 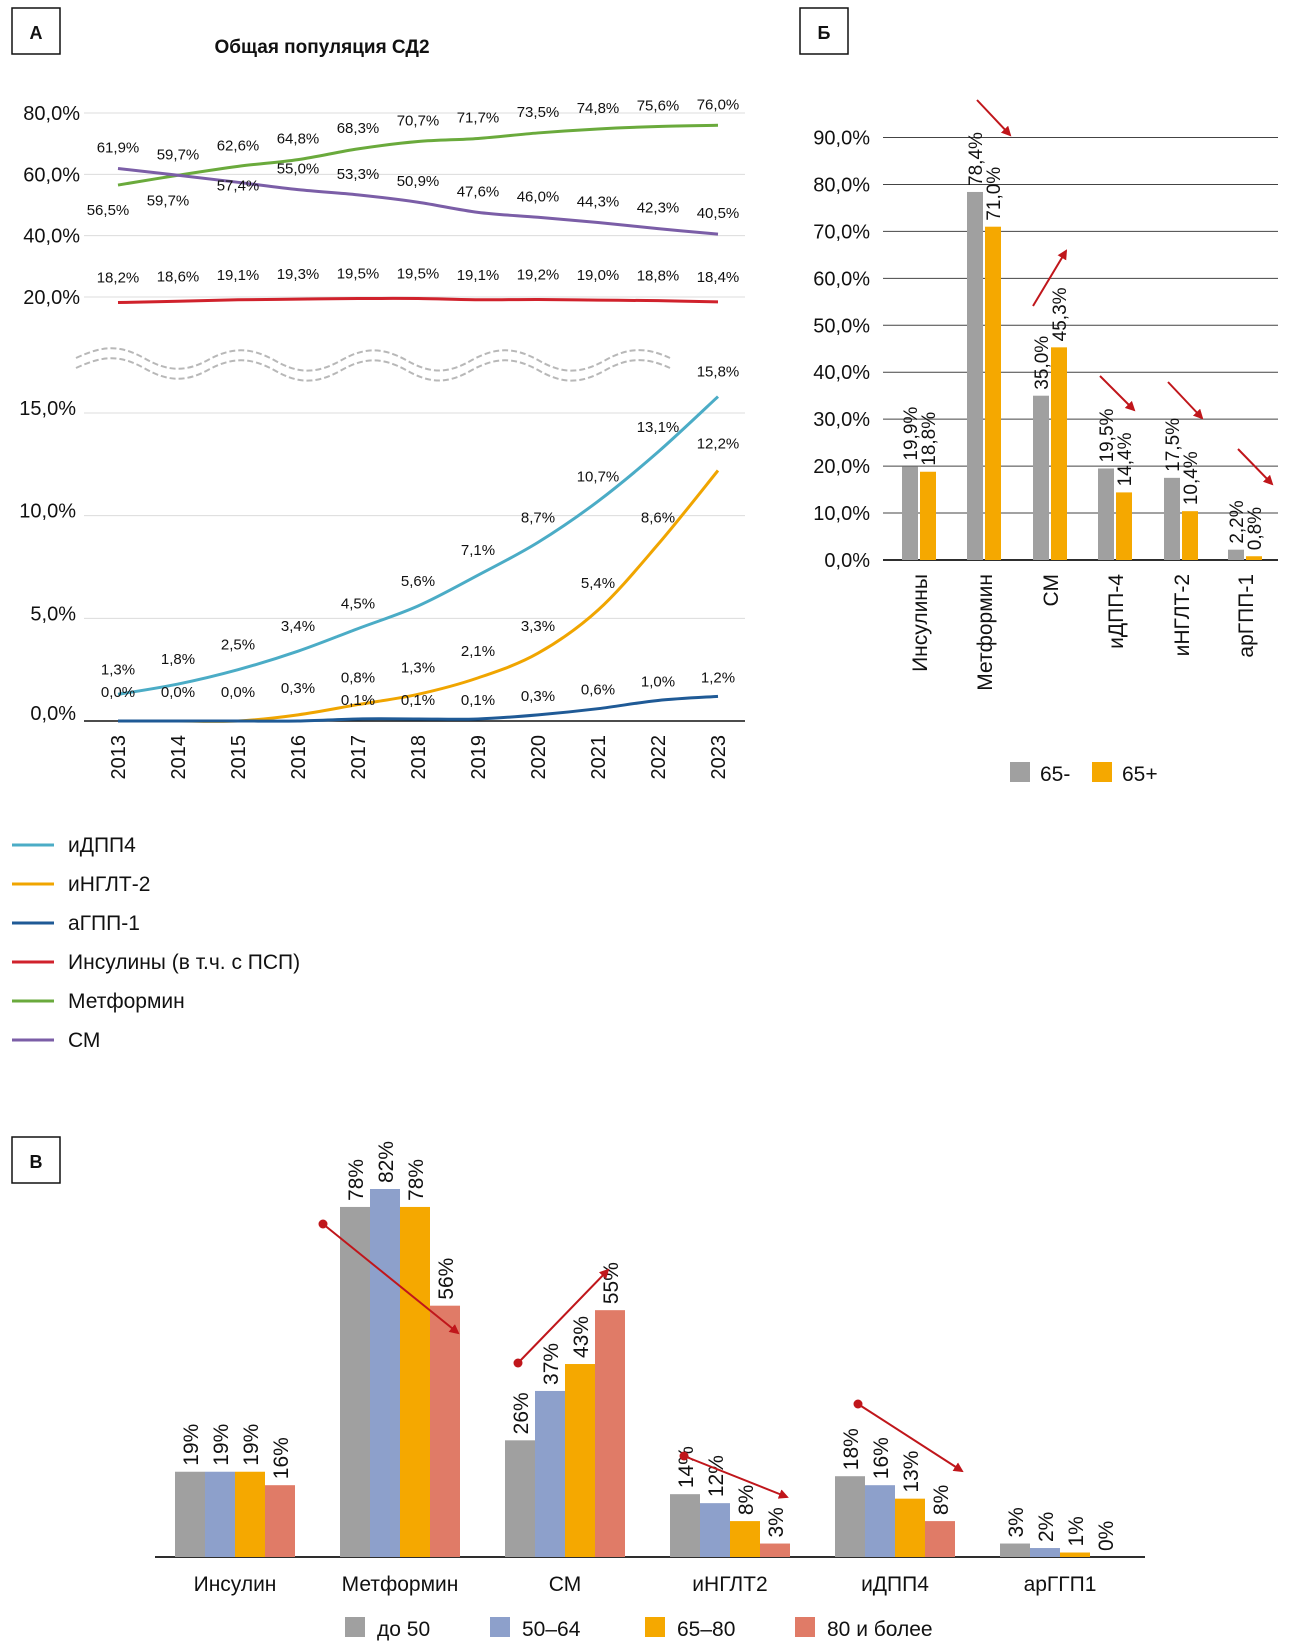 I want to click on bar-50–64-иНГЛТ2, so click(x=715, y=1530).